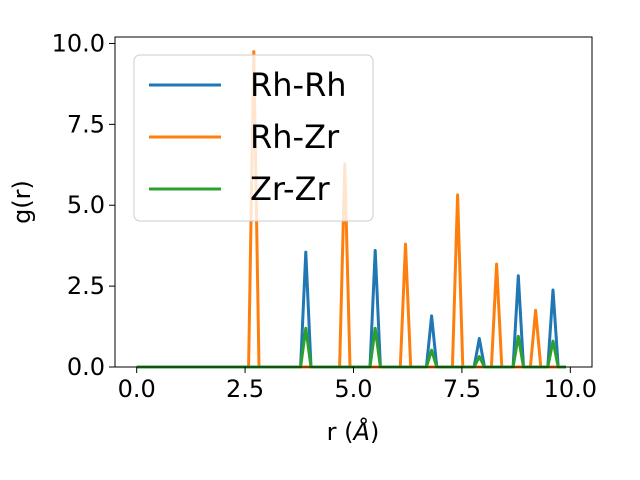 The height and width of the screenshot is (480, 640). What do you see at coordinates (248, 85) in the screenshot?
I see `legend-item-rh-rh: Rh-Rh` at bounding box center [248, 85].